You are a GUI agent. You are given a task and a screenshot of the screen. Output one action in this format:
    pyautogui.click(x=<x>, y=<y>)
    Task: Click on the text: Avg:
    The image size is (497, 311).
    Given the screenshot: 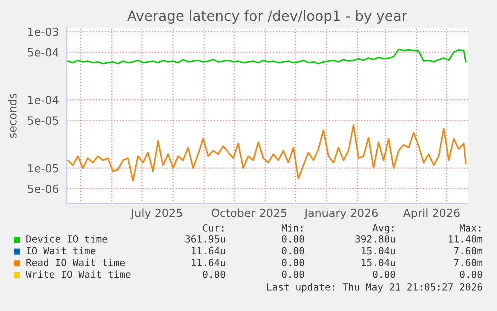 What is the action you would take?
    pyautogui.click(x=383, y=229)
    